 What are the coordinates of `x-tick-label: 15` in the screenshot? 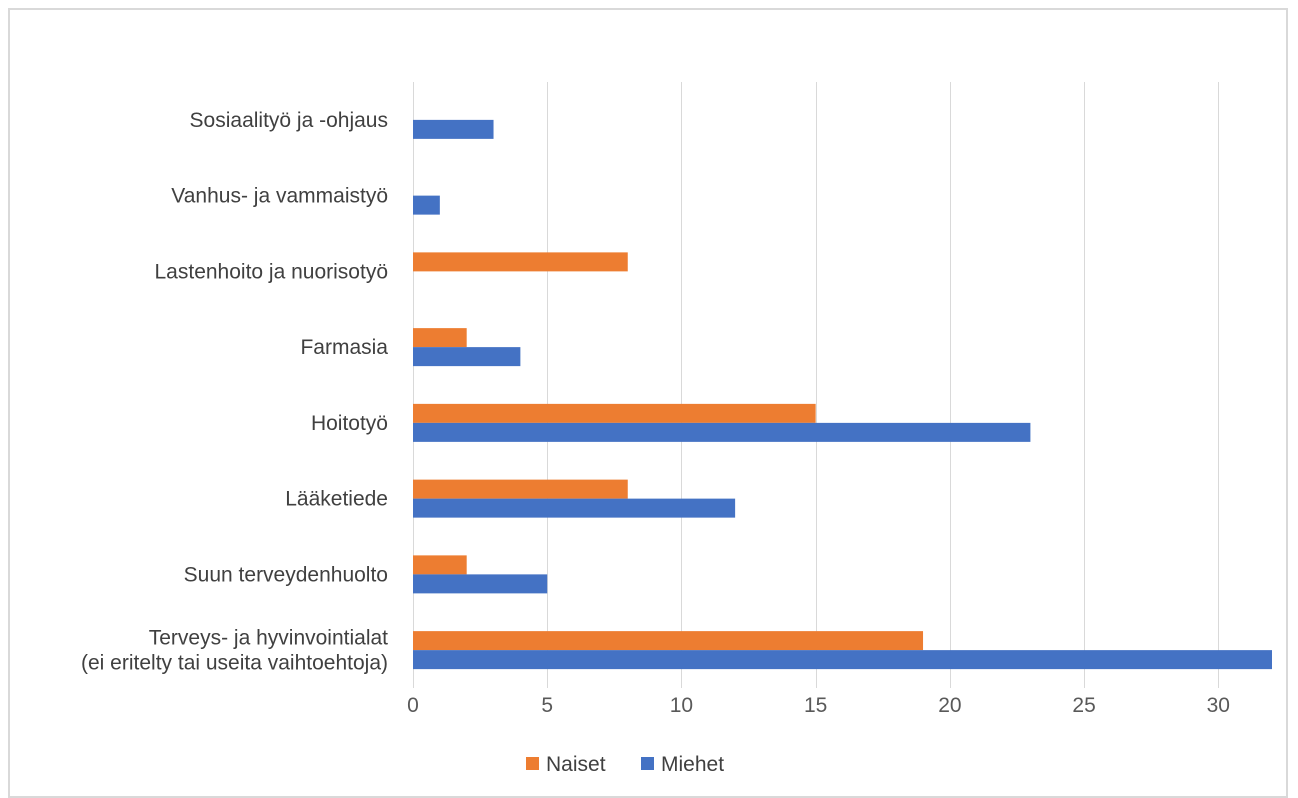 It's located at (815, 705).